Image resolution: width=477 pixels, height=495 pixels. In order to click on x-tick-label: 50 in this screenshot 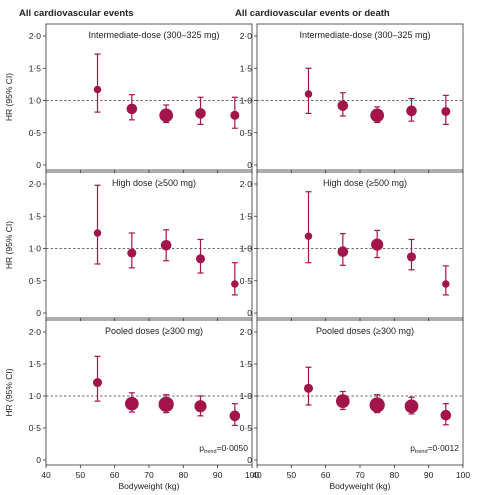, I will do `click(81, 475)`.